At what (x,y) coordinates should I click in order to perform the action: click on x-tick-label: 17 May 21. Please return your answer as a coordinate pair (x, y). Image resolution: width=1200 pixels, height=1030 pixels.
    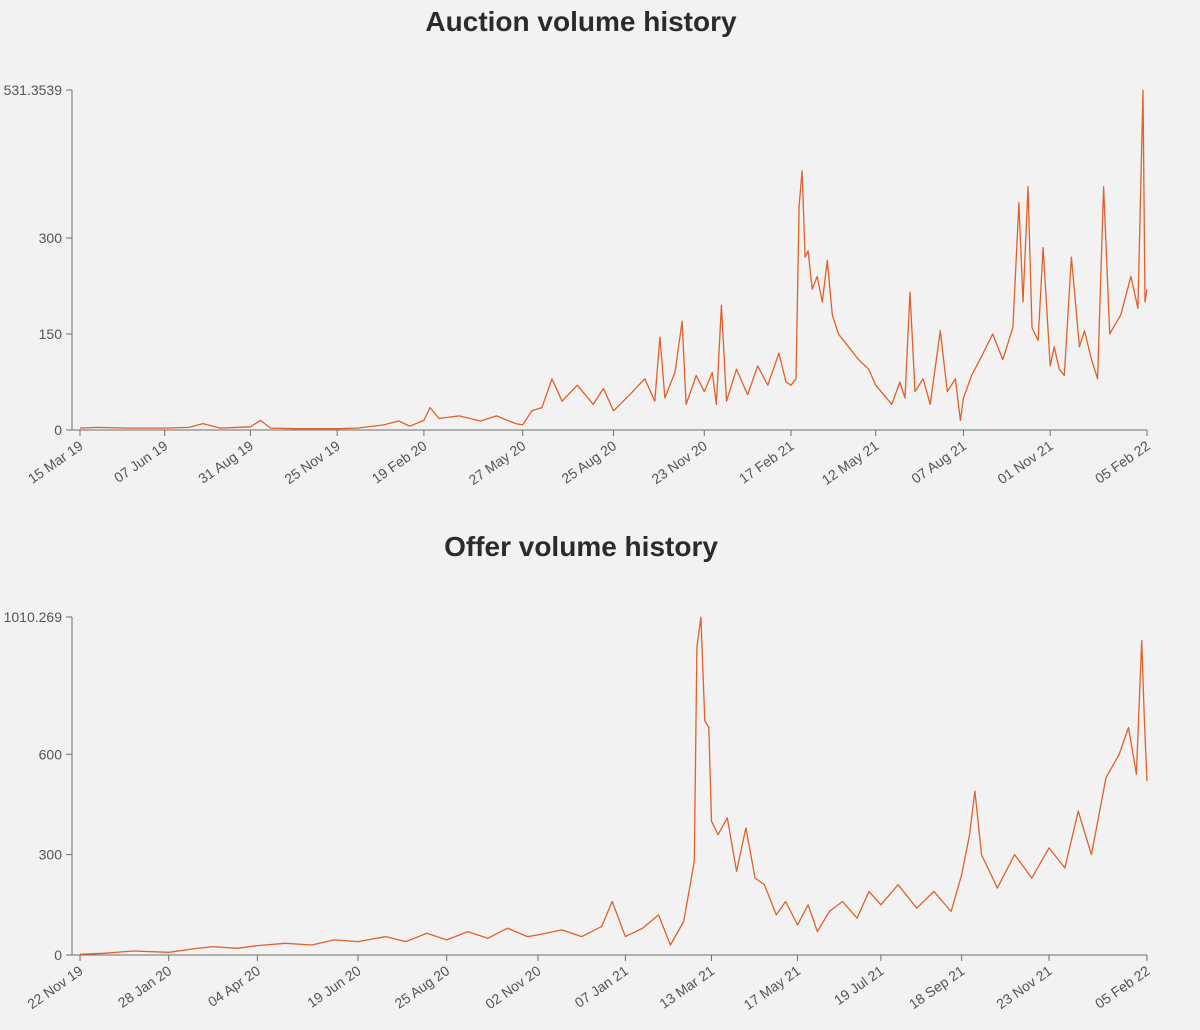
    Looking at the image, I should click on (772, 987).